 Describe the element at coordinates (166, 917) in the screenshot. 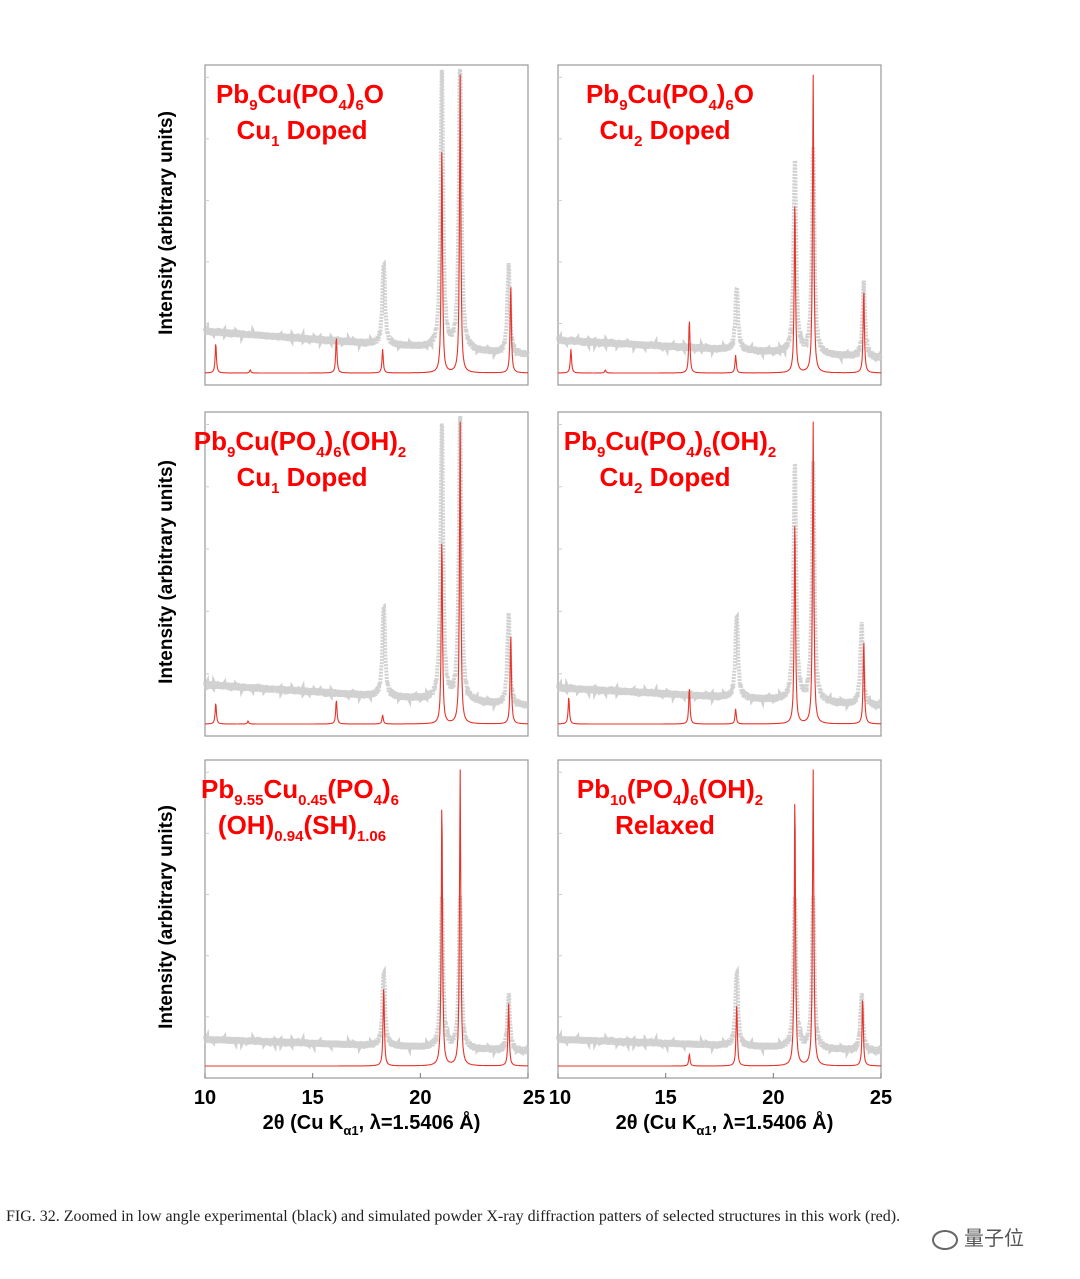

I see `y-axis-label-3: Intensity (arbitrary units)` at that location.